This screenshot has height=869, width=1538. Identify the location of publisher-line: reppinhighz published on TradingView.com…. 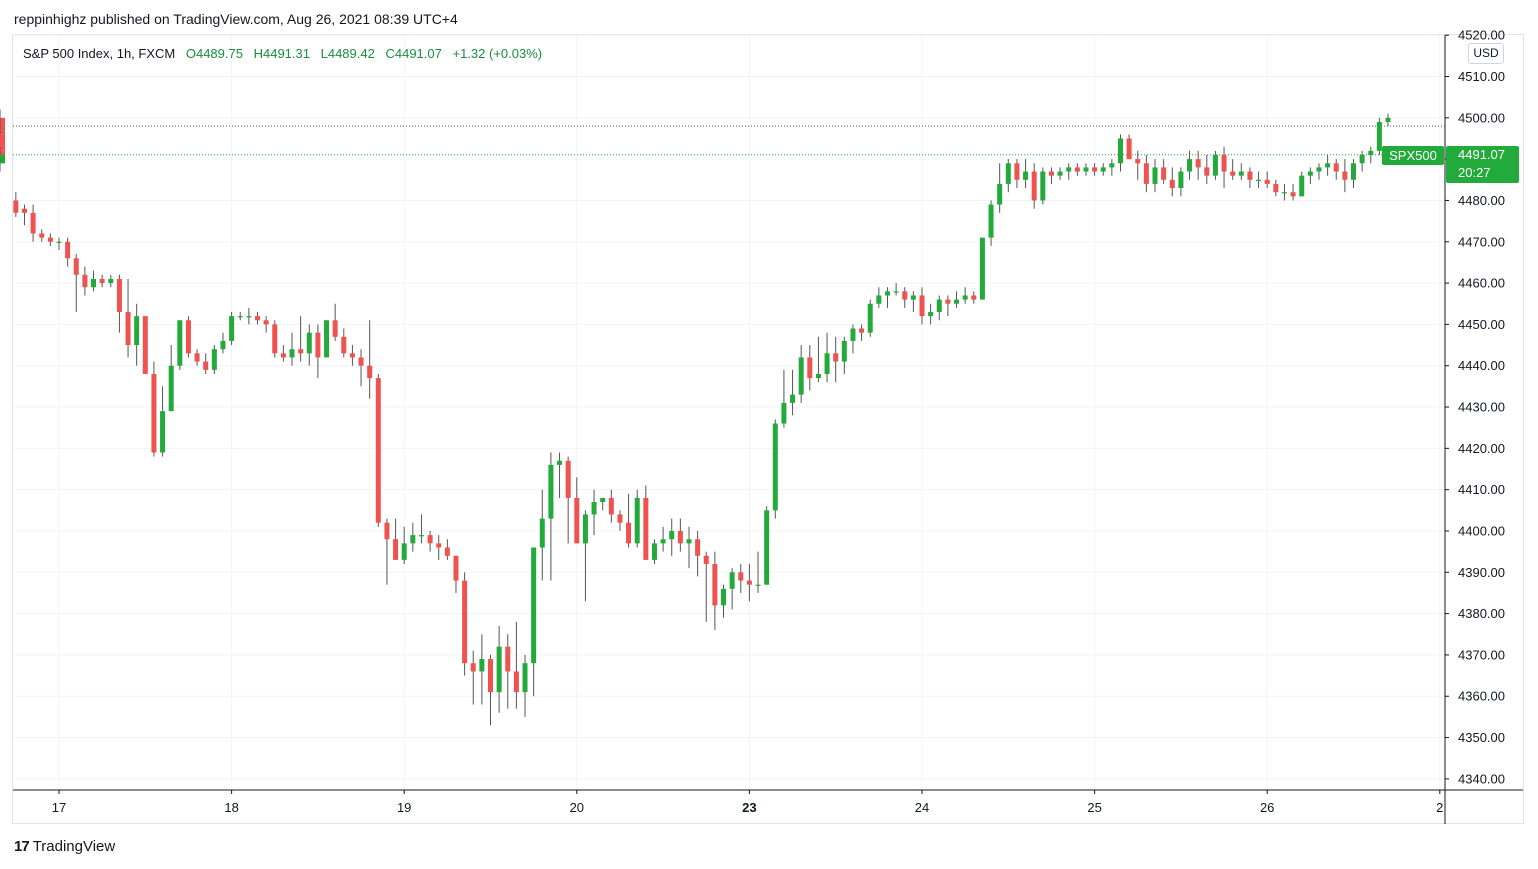
(236, 19).